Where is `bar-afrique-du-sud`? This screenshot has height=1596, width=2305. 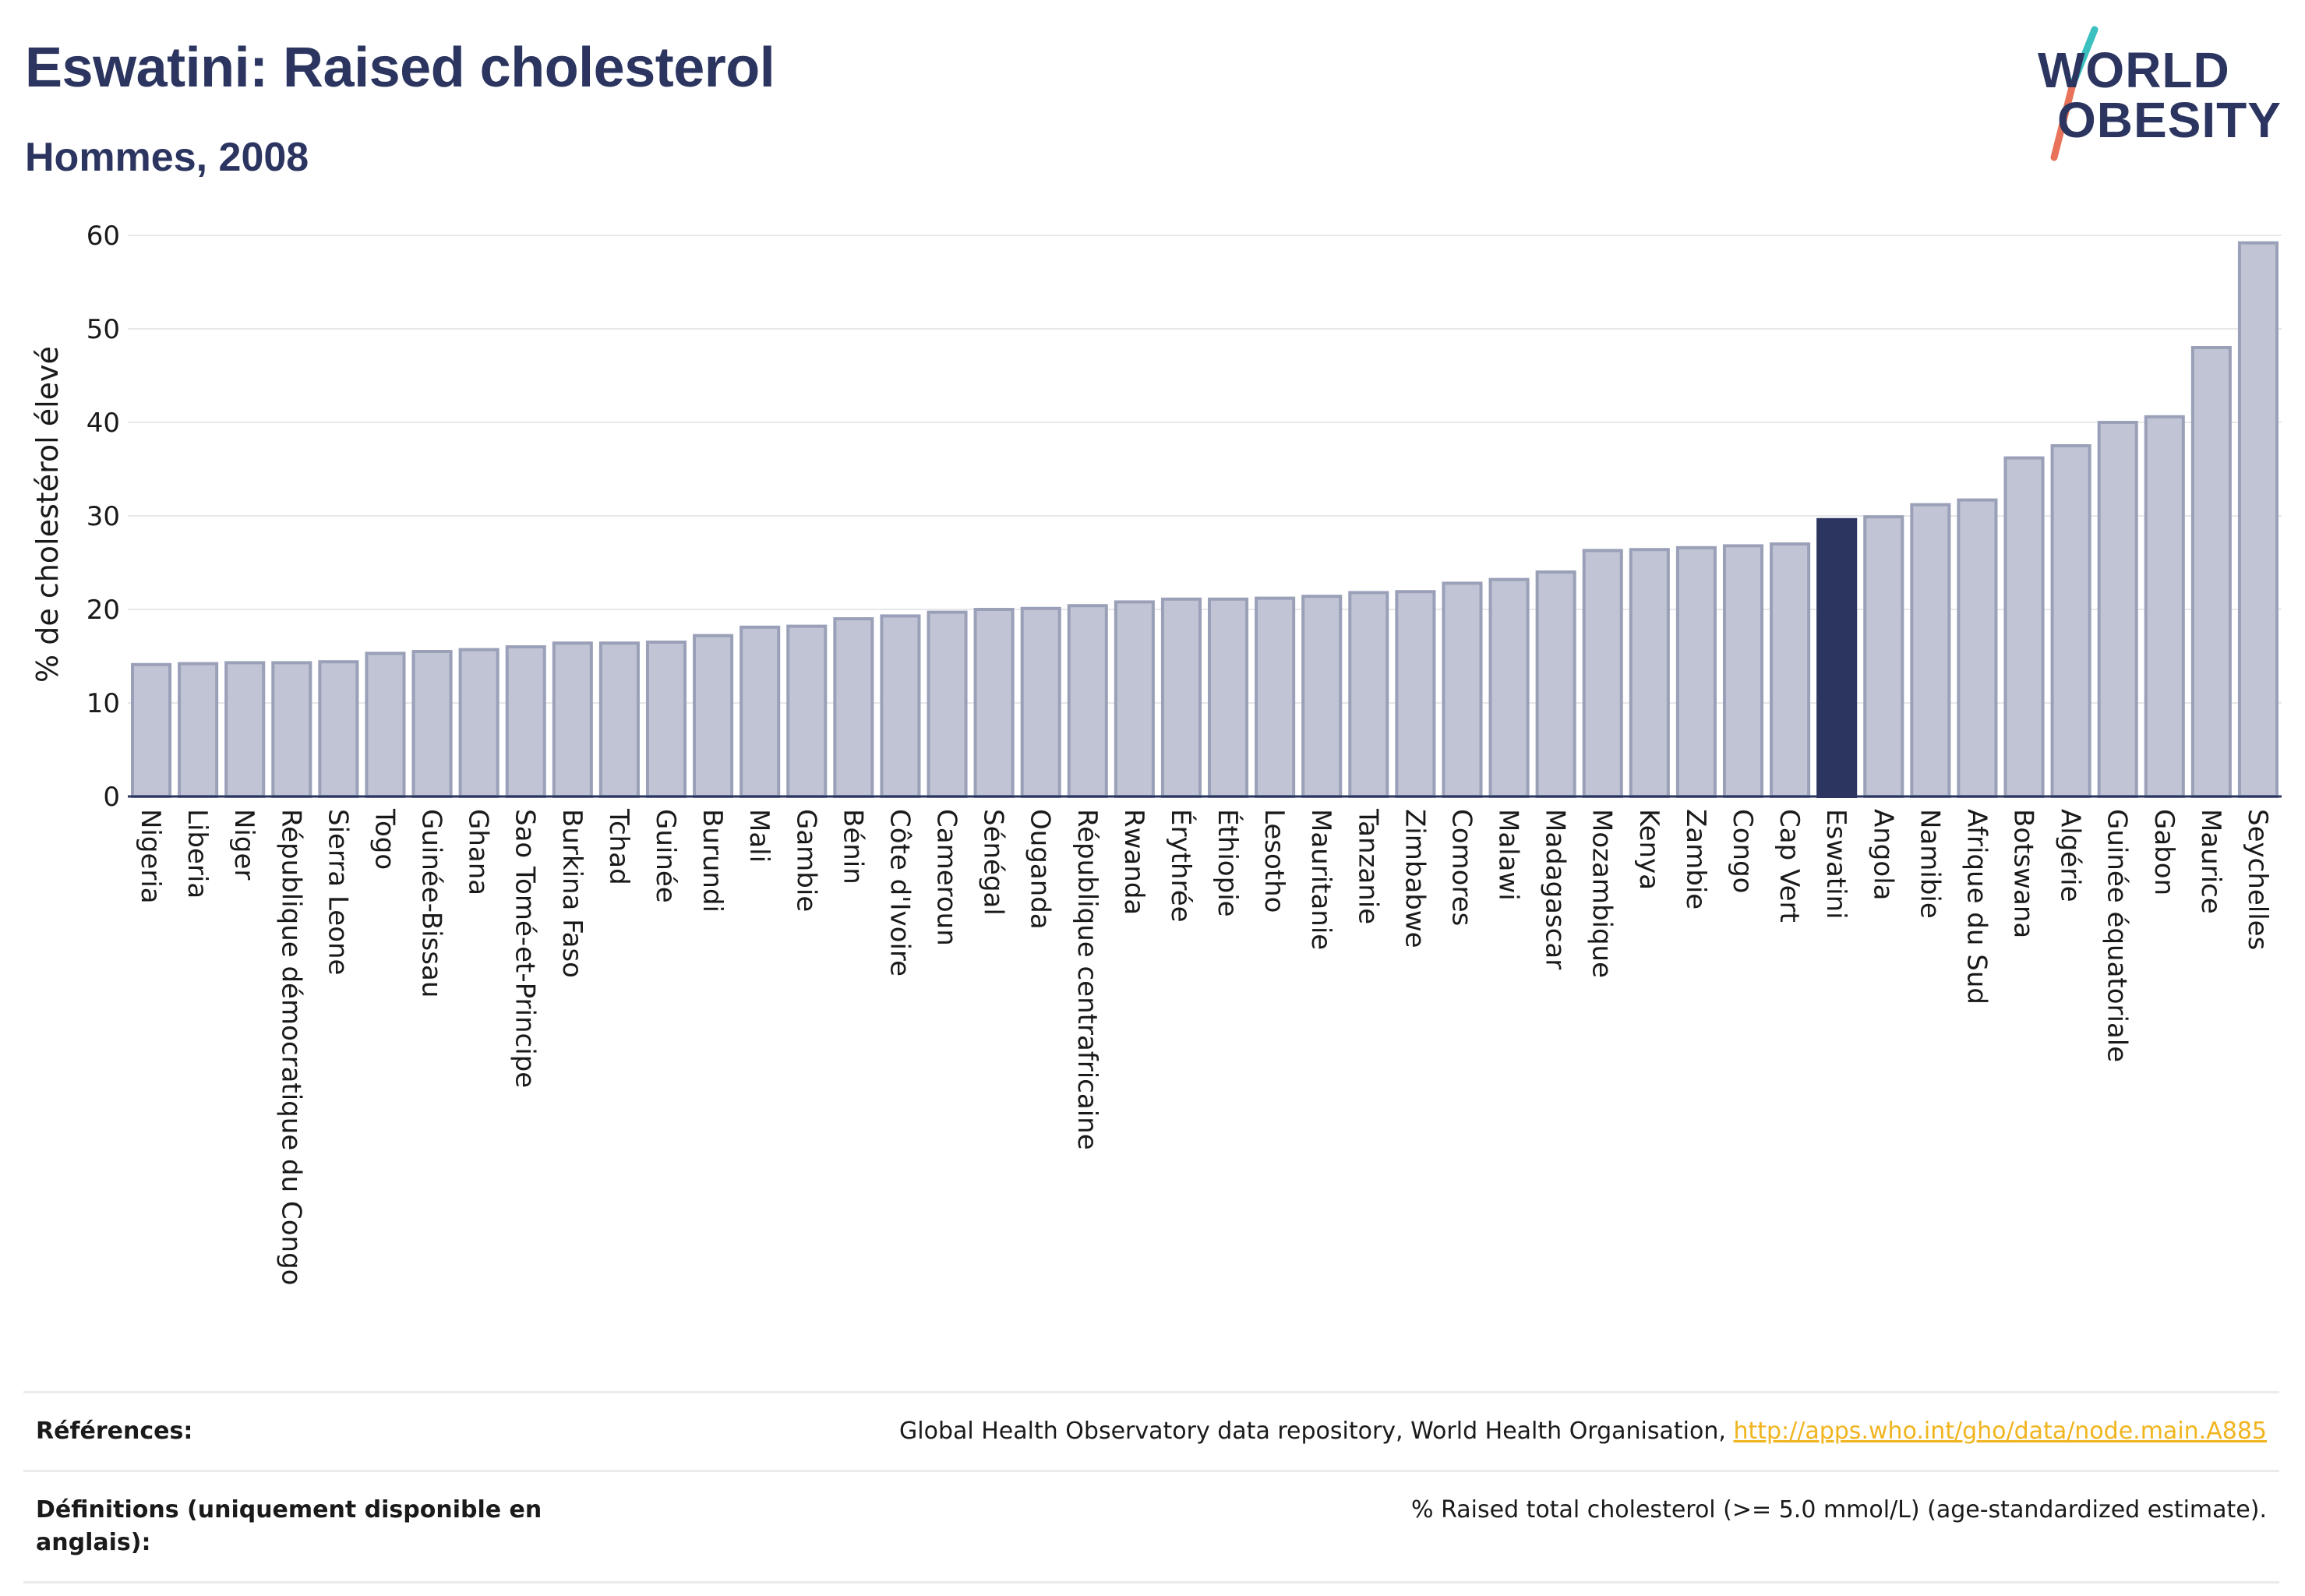
bar-afrique-du-sud is located at coordinates (1977, 648).